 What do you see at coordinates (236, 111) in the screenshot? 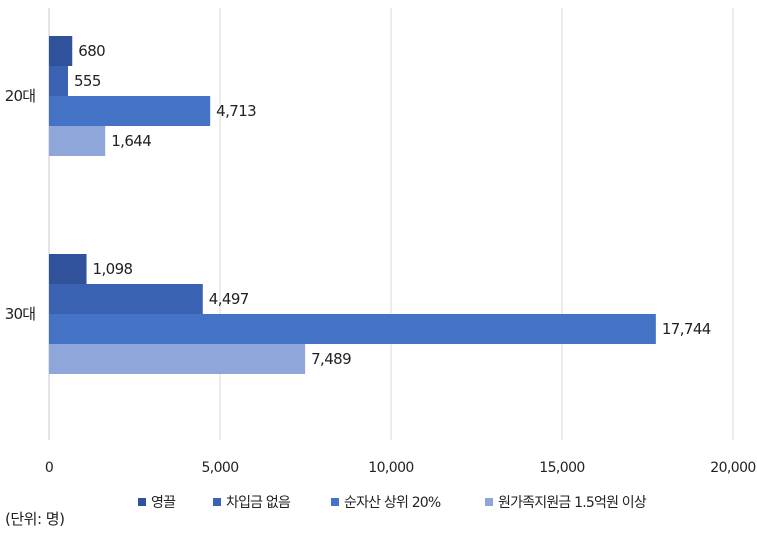
I see `data-label: 4,713` at bounding box center [236, 111].